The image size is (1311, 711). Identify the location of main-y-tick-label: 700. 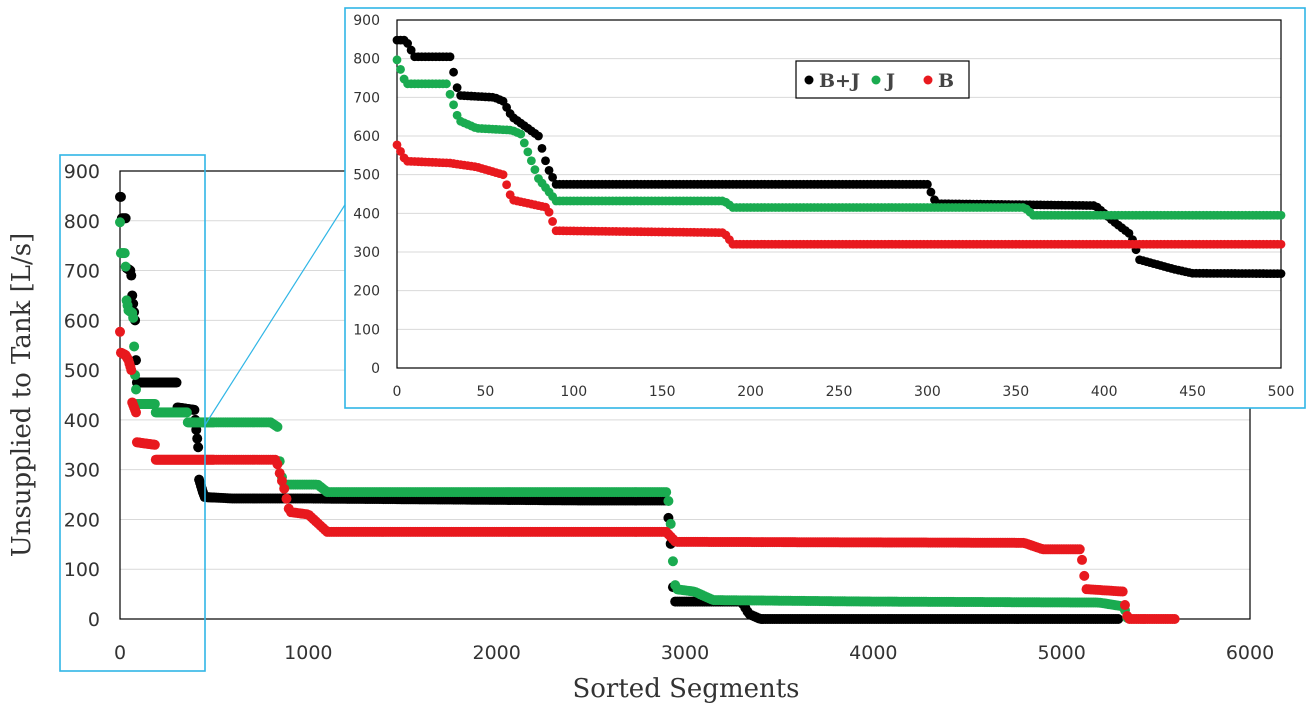
(82, 272).